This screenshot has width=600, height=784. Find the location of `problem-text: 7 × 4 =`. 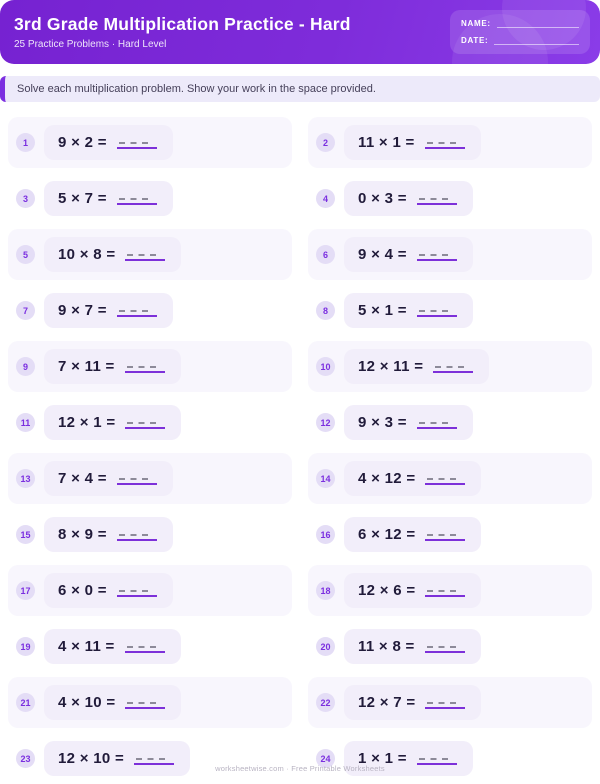

problem-text: 7 × 4 = is located at coordinates (82, 478).